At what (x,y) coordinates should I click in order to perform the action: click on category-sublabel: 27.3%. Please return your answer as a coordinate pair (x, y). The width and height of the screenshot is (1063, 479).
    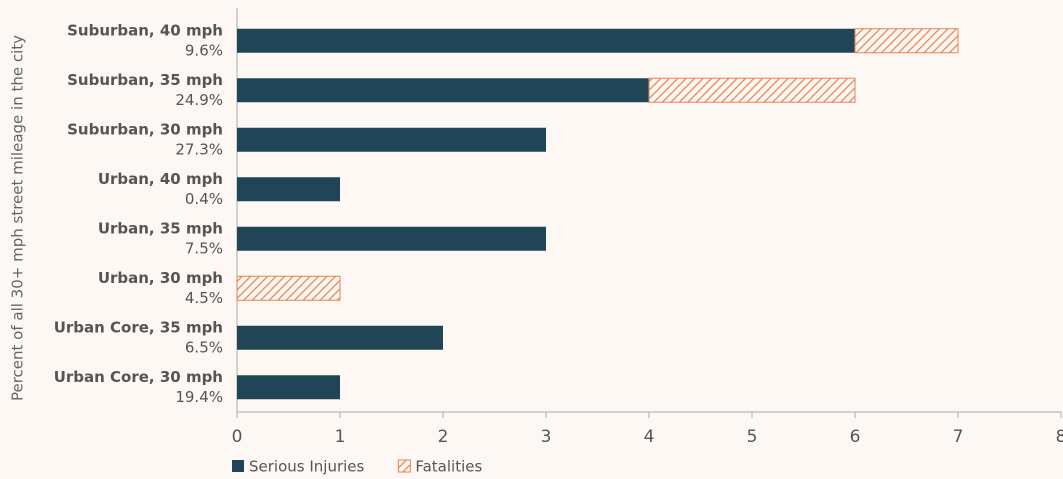
    Looking at the image, I should click on (199, 149).